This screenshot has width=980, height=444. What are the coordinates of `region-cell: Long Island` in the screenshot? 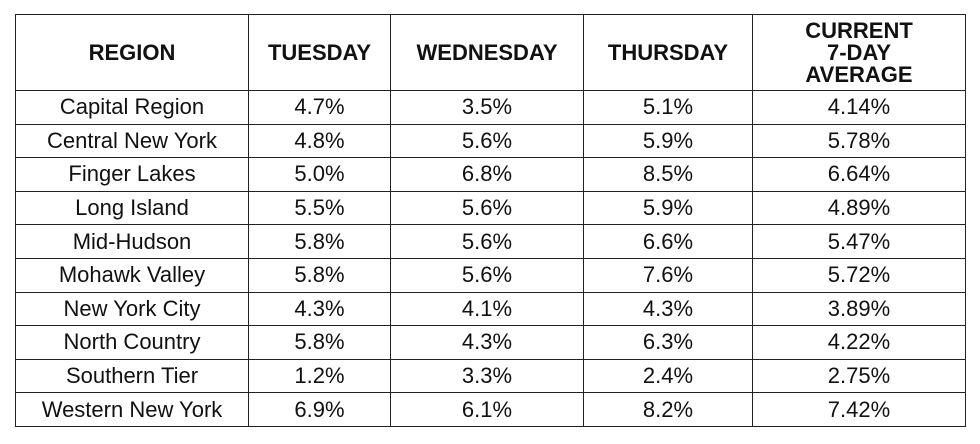 It's located at (132, 208).